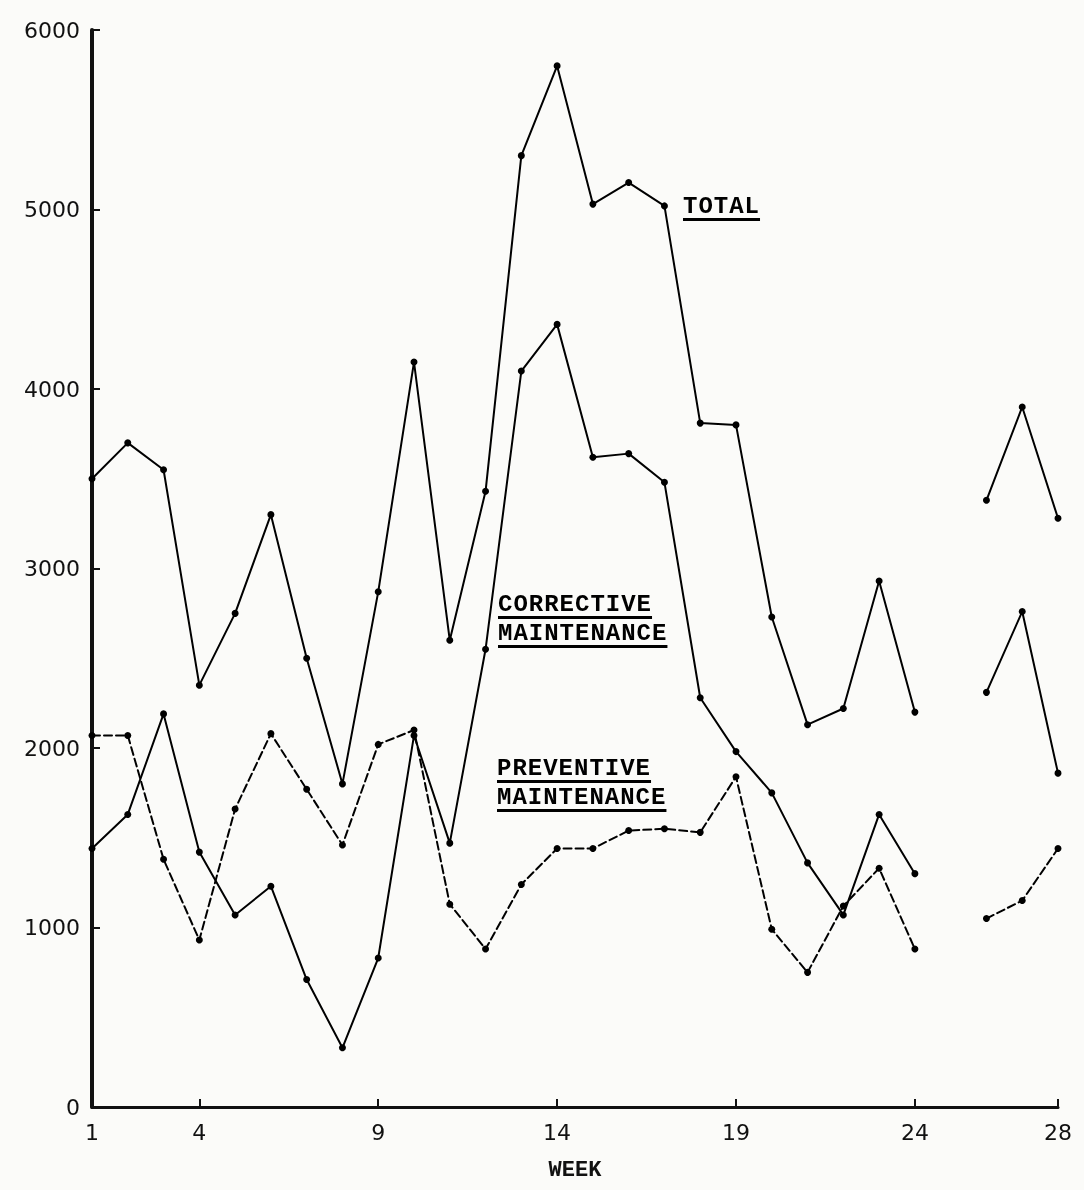 Image resolution: width=1084 pixels, height=1190 pixels. Describe the element at coordinates (575, 1170) in the screenshot. I see `x-axis-title: WEEK` at that location.